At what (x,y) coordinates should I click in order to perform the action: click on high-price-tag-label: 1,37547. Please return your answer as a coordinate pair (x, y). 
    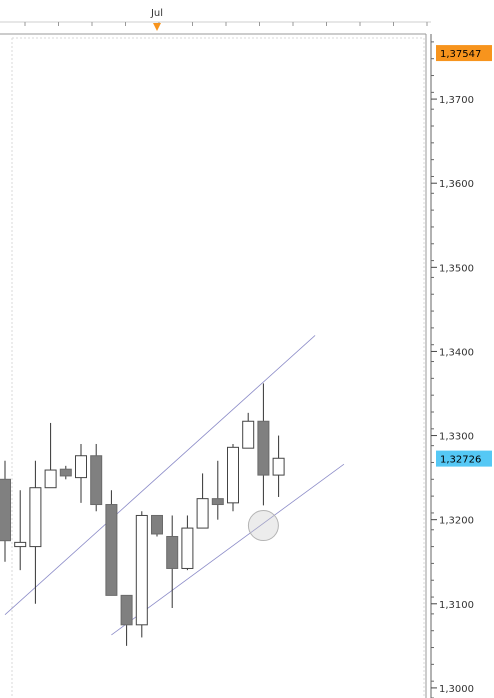
    Looking at the image, I should click on (460, 54).